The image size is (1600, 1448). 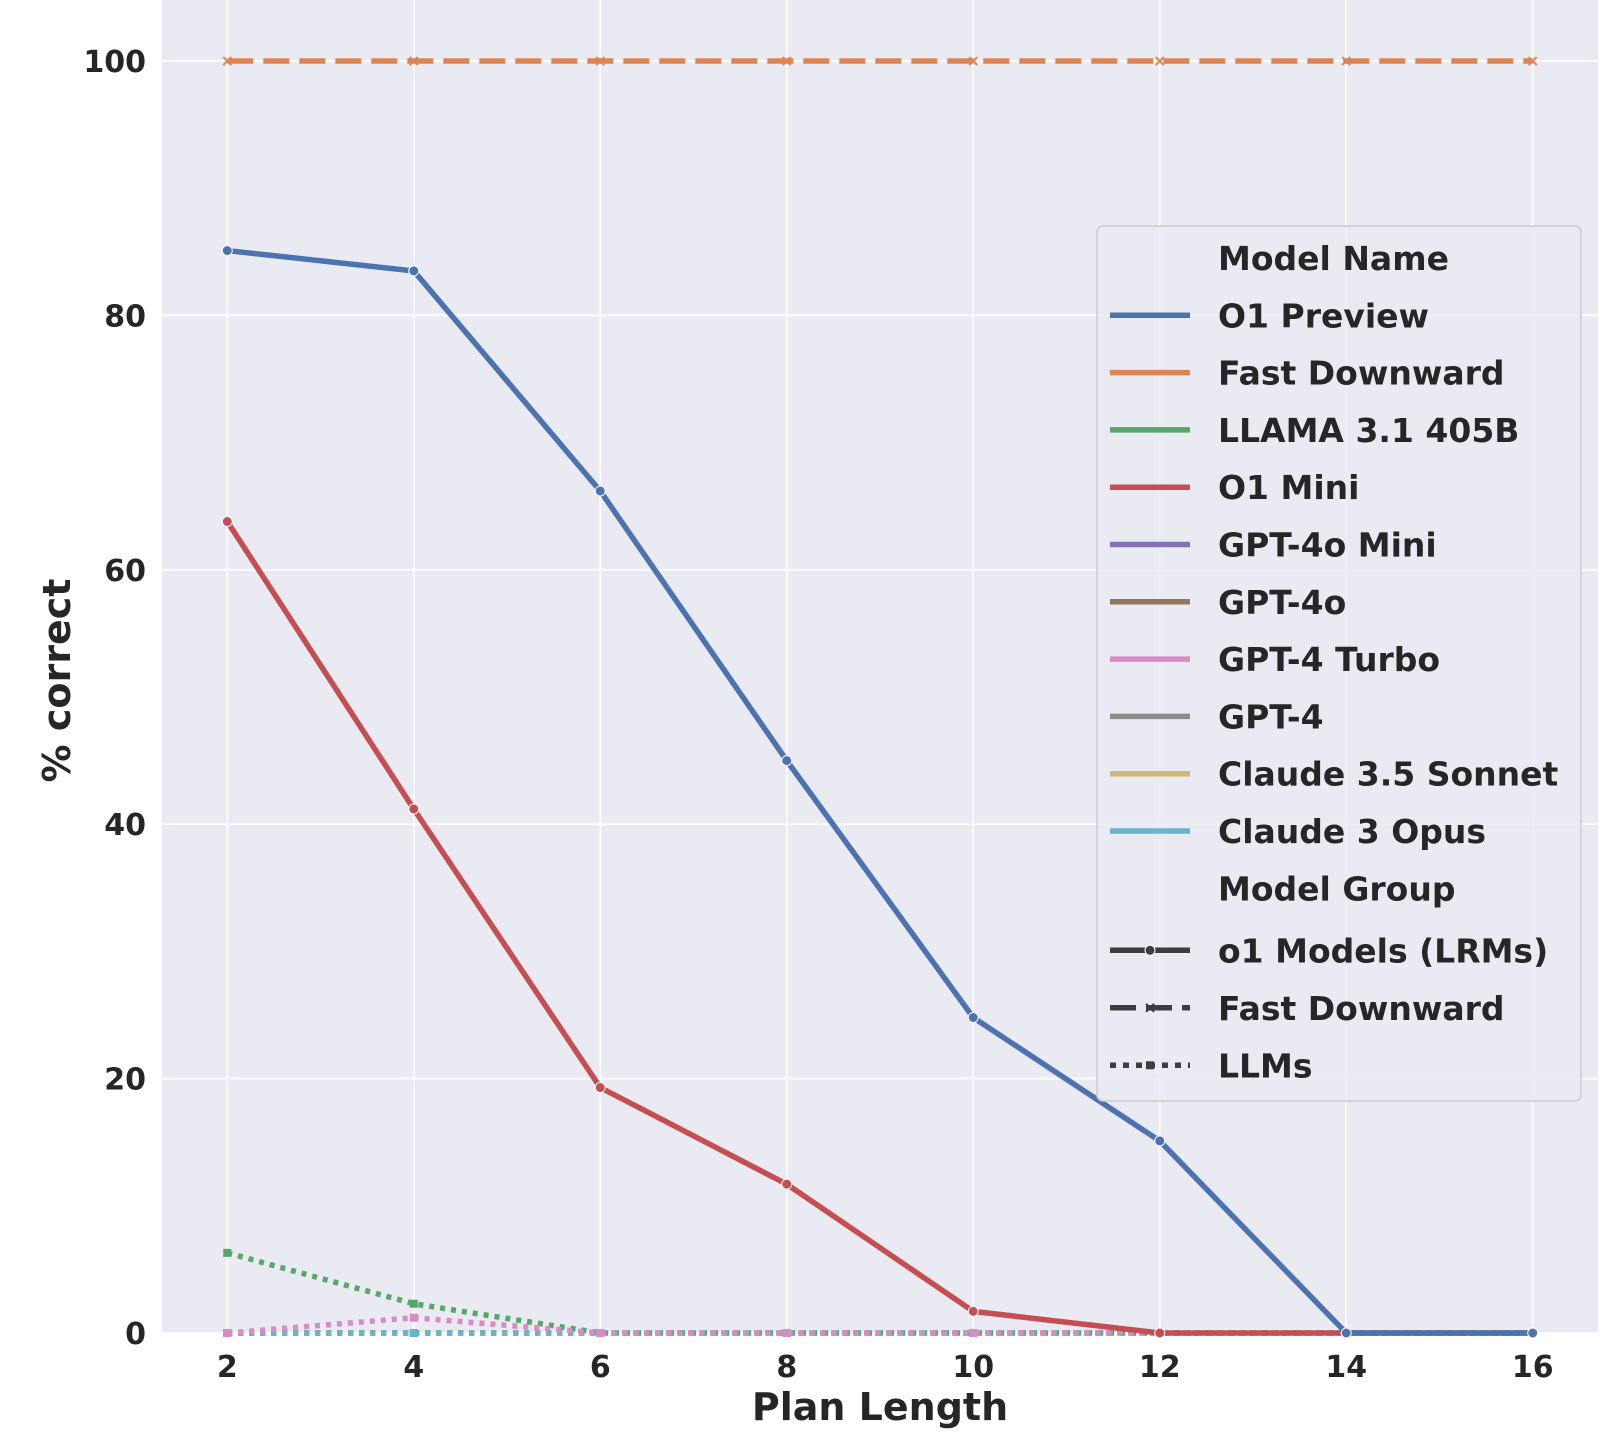 I want to click on legend-item-gpt-4-turbo: GPT-4 Turbo, so click(x=1275, y=659).